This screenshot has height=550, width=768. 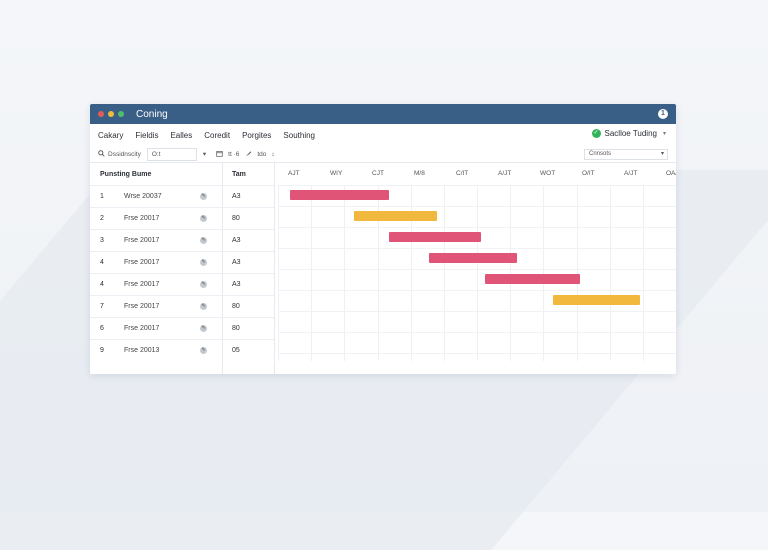 I want to click on filter-input: O:t, so click(x=171, y=154).